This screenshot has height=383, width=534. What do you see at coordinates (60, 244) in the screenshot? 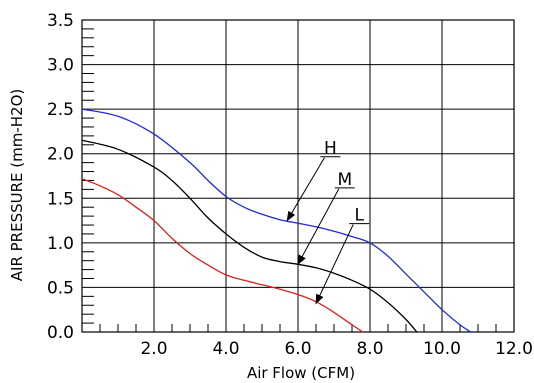
I see `y-tick-label: 1.0` at bounding box center [60, 244].